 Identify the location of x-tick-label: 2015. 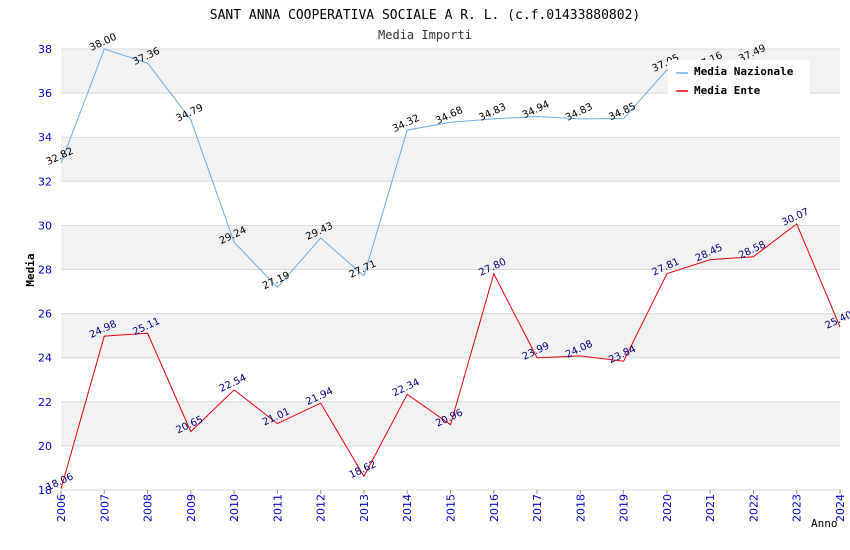
(451, 508).